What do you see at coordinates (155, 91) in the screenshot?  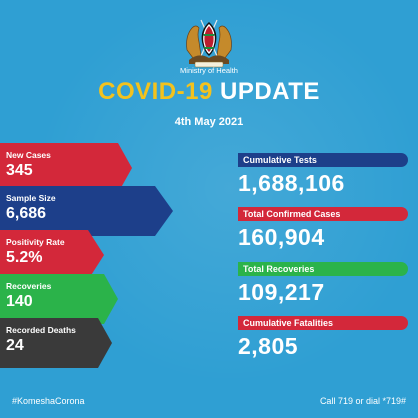 I see `title-covid: COVID-19` at bounding box center [155, 91].